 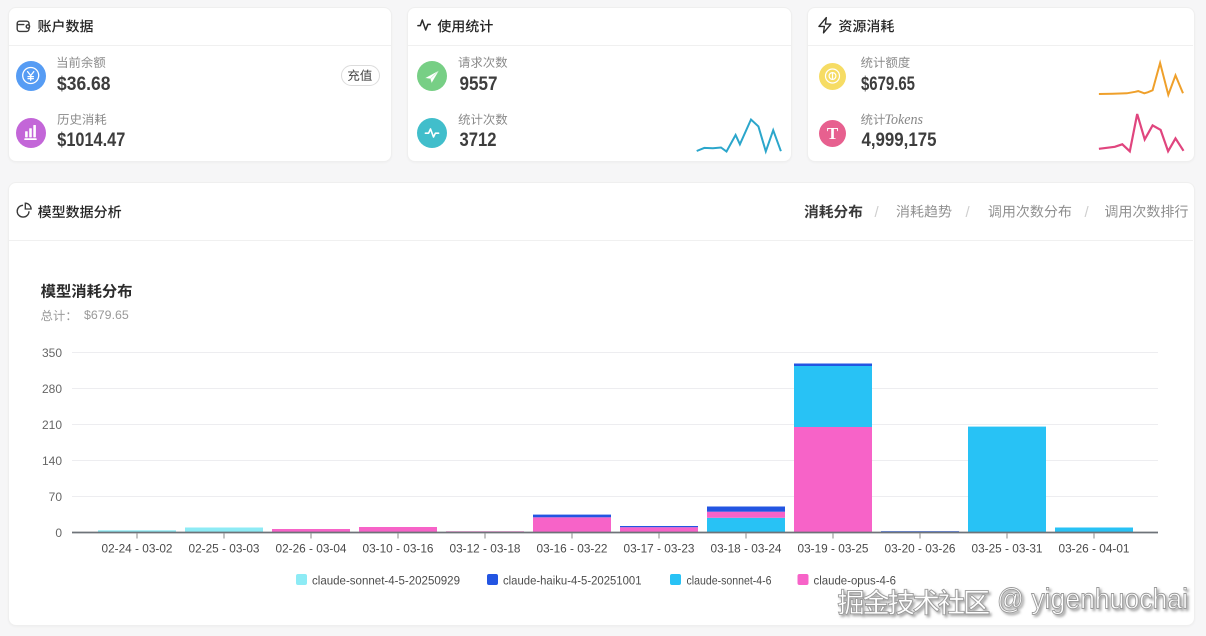 I want to click on svg-text: 03-26 - 04-01, so click(x=1094, y=549).